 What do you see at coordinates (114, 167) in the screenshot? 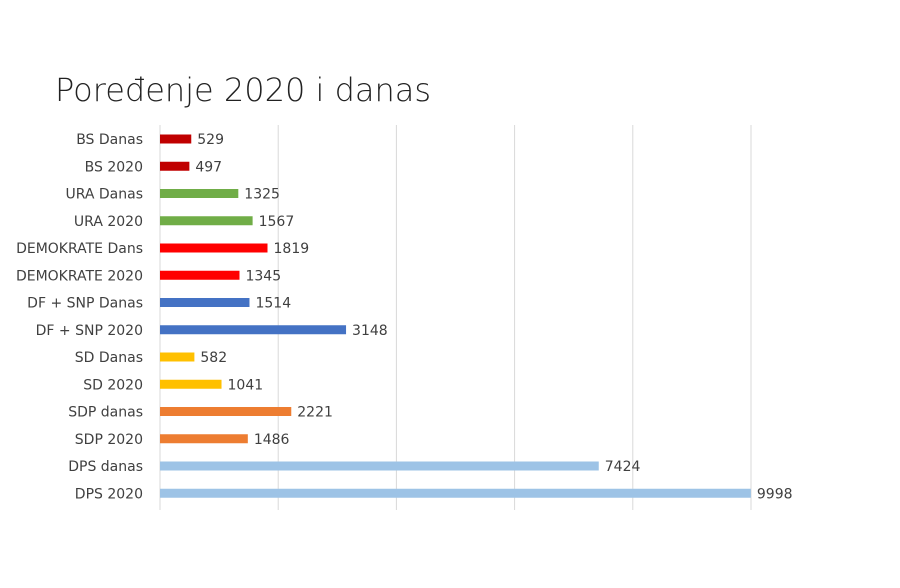
I see `y-tick-label: BS 2020` at bounding box center [114, 167].